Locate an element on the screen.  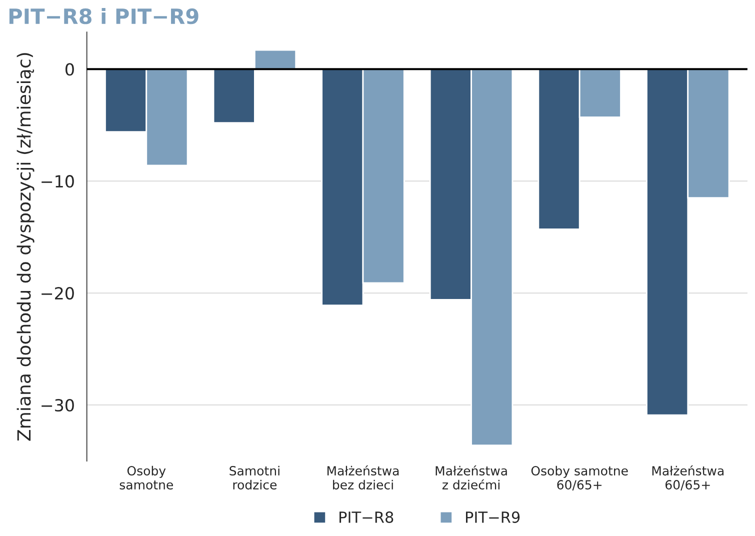
x-tick-label: Małżeństwa z dziećmi is located at coordinates (471, 477).